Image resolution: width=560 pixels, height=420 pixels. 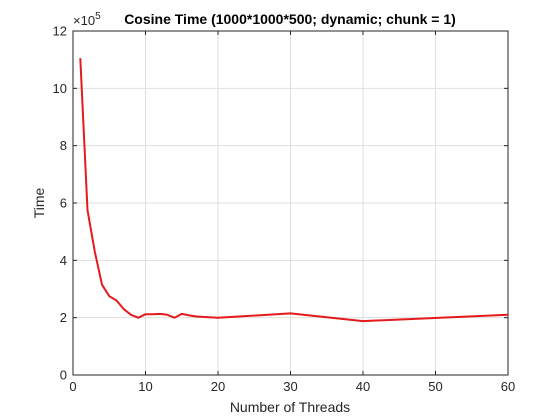 I want to click on y-tick-label: 0, so click(x=63, y=375).